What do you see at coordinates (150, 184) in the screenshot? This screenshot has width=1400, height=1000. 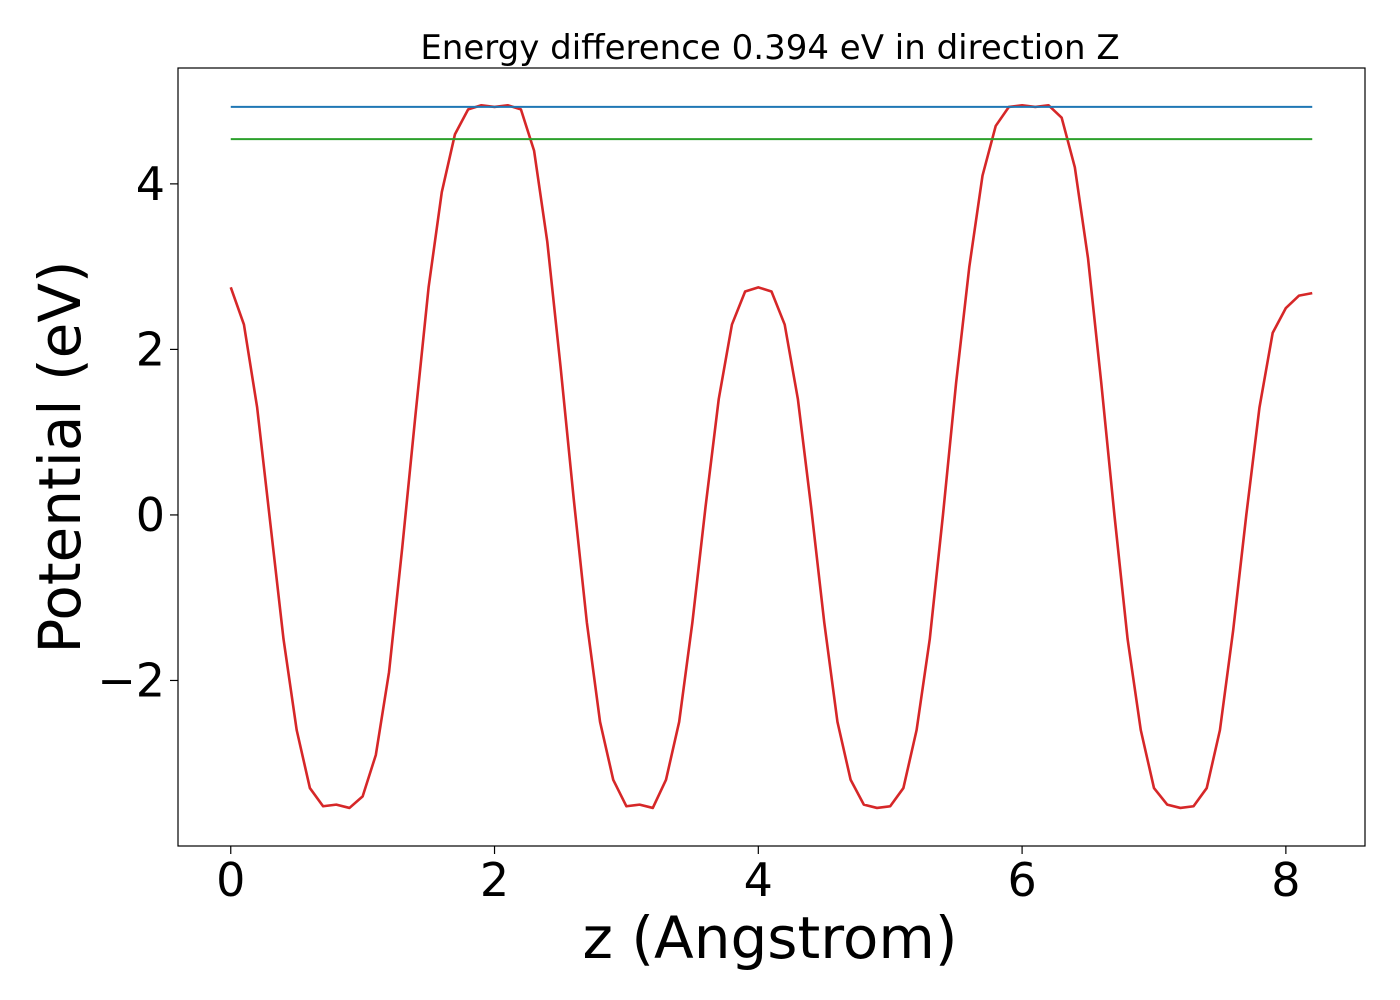 I see `y-tick-label: 4` at bounding box center [150, 184].